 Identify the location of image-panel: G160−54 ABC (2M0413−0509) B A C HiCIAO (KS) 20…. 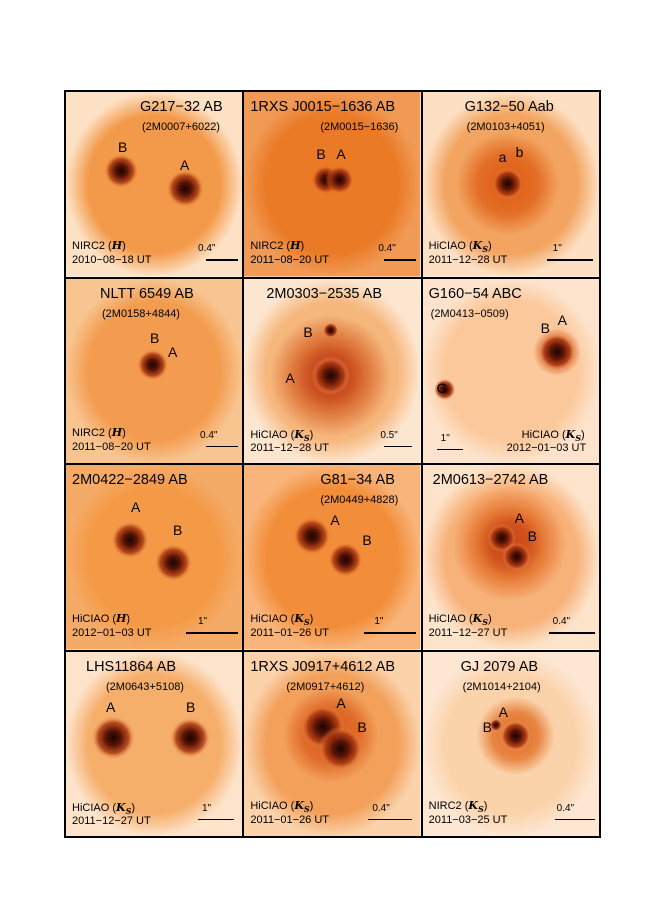
(510, 370).